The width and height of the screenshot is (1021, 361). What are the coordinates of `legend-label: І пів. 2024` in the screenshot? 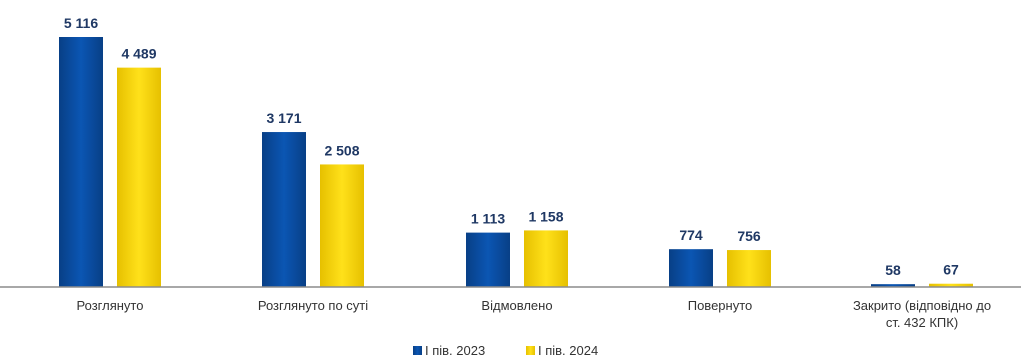 It's located at (568, 350).